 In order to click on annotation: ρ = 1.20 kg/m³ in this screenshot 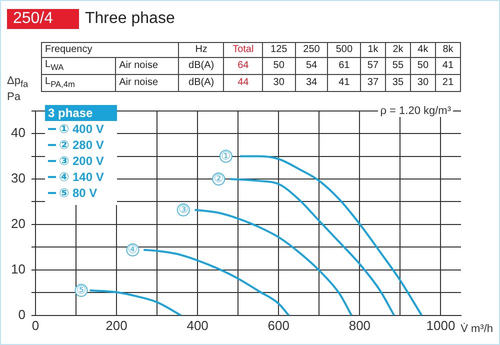, I will do `click(415, 111)`.